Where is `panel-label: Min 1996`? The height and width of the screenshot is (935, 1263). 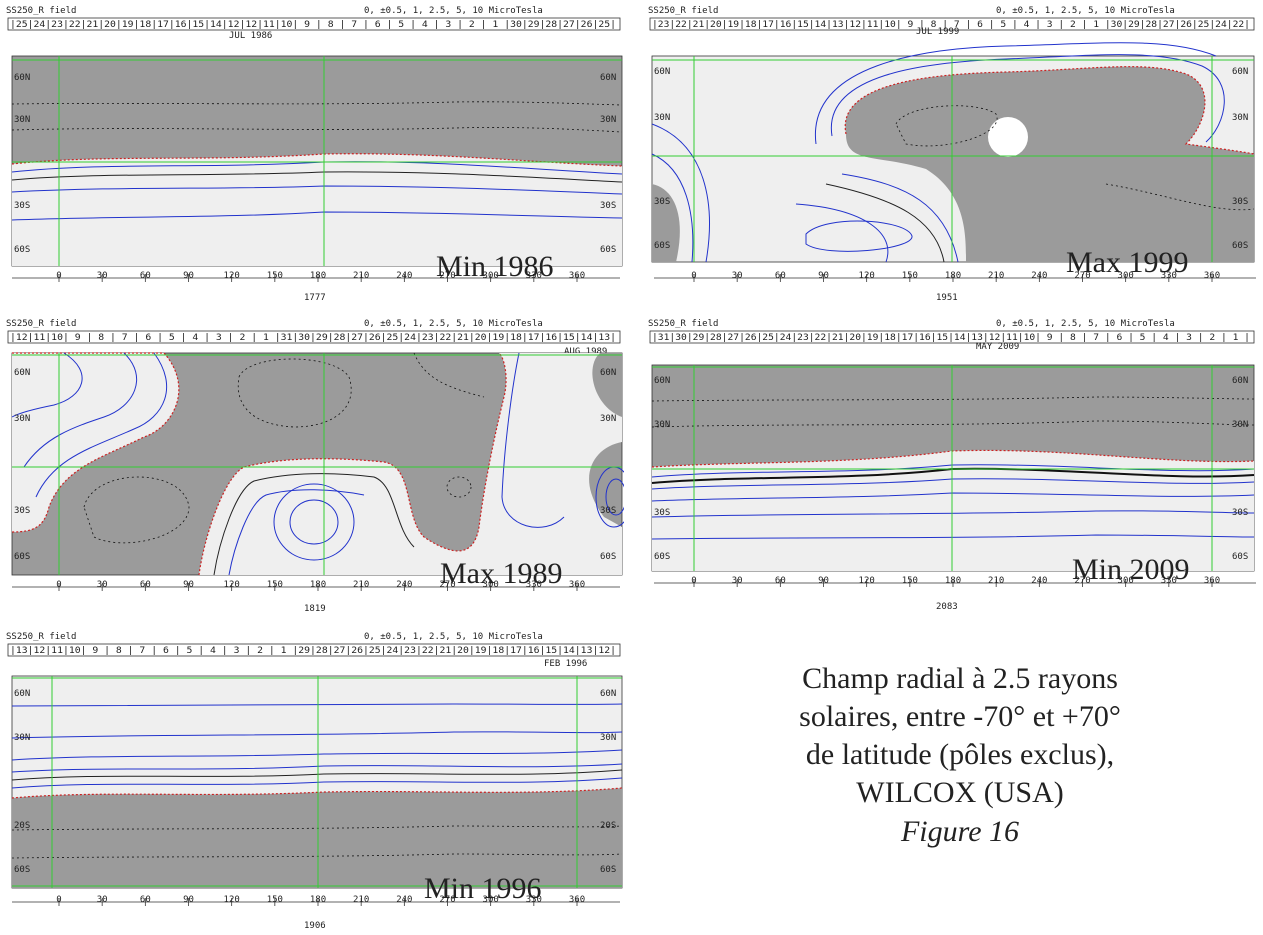 panel-label: Min 1996 is located at coordinates (483, 888).